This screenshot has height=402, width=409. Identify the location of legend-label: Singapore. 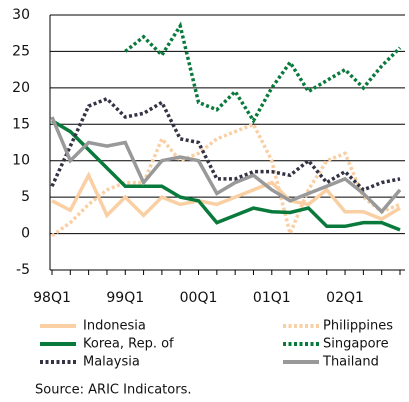
(356, 344).